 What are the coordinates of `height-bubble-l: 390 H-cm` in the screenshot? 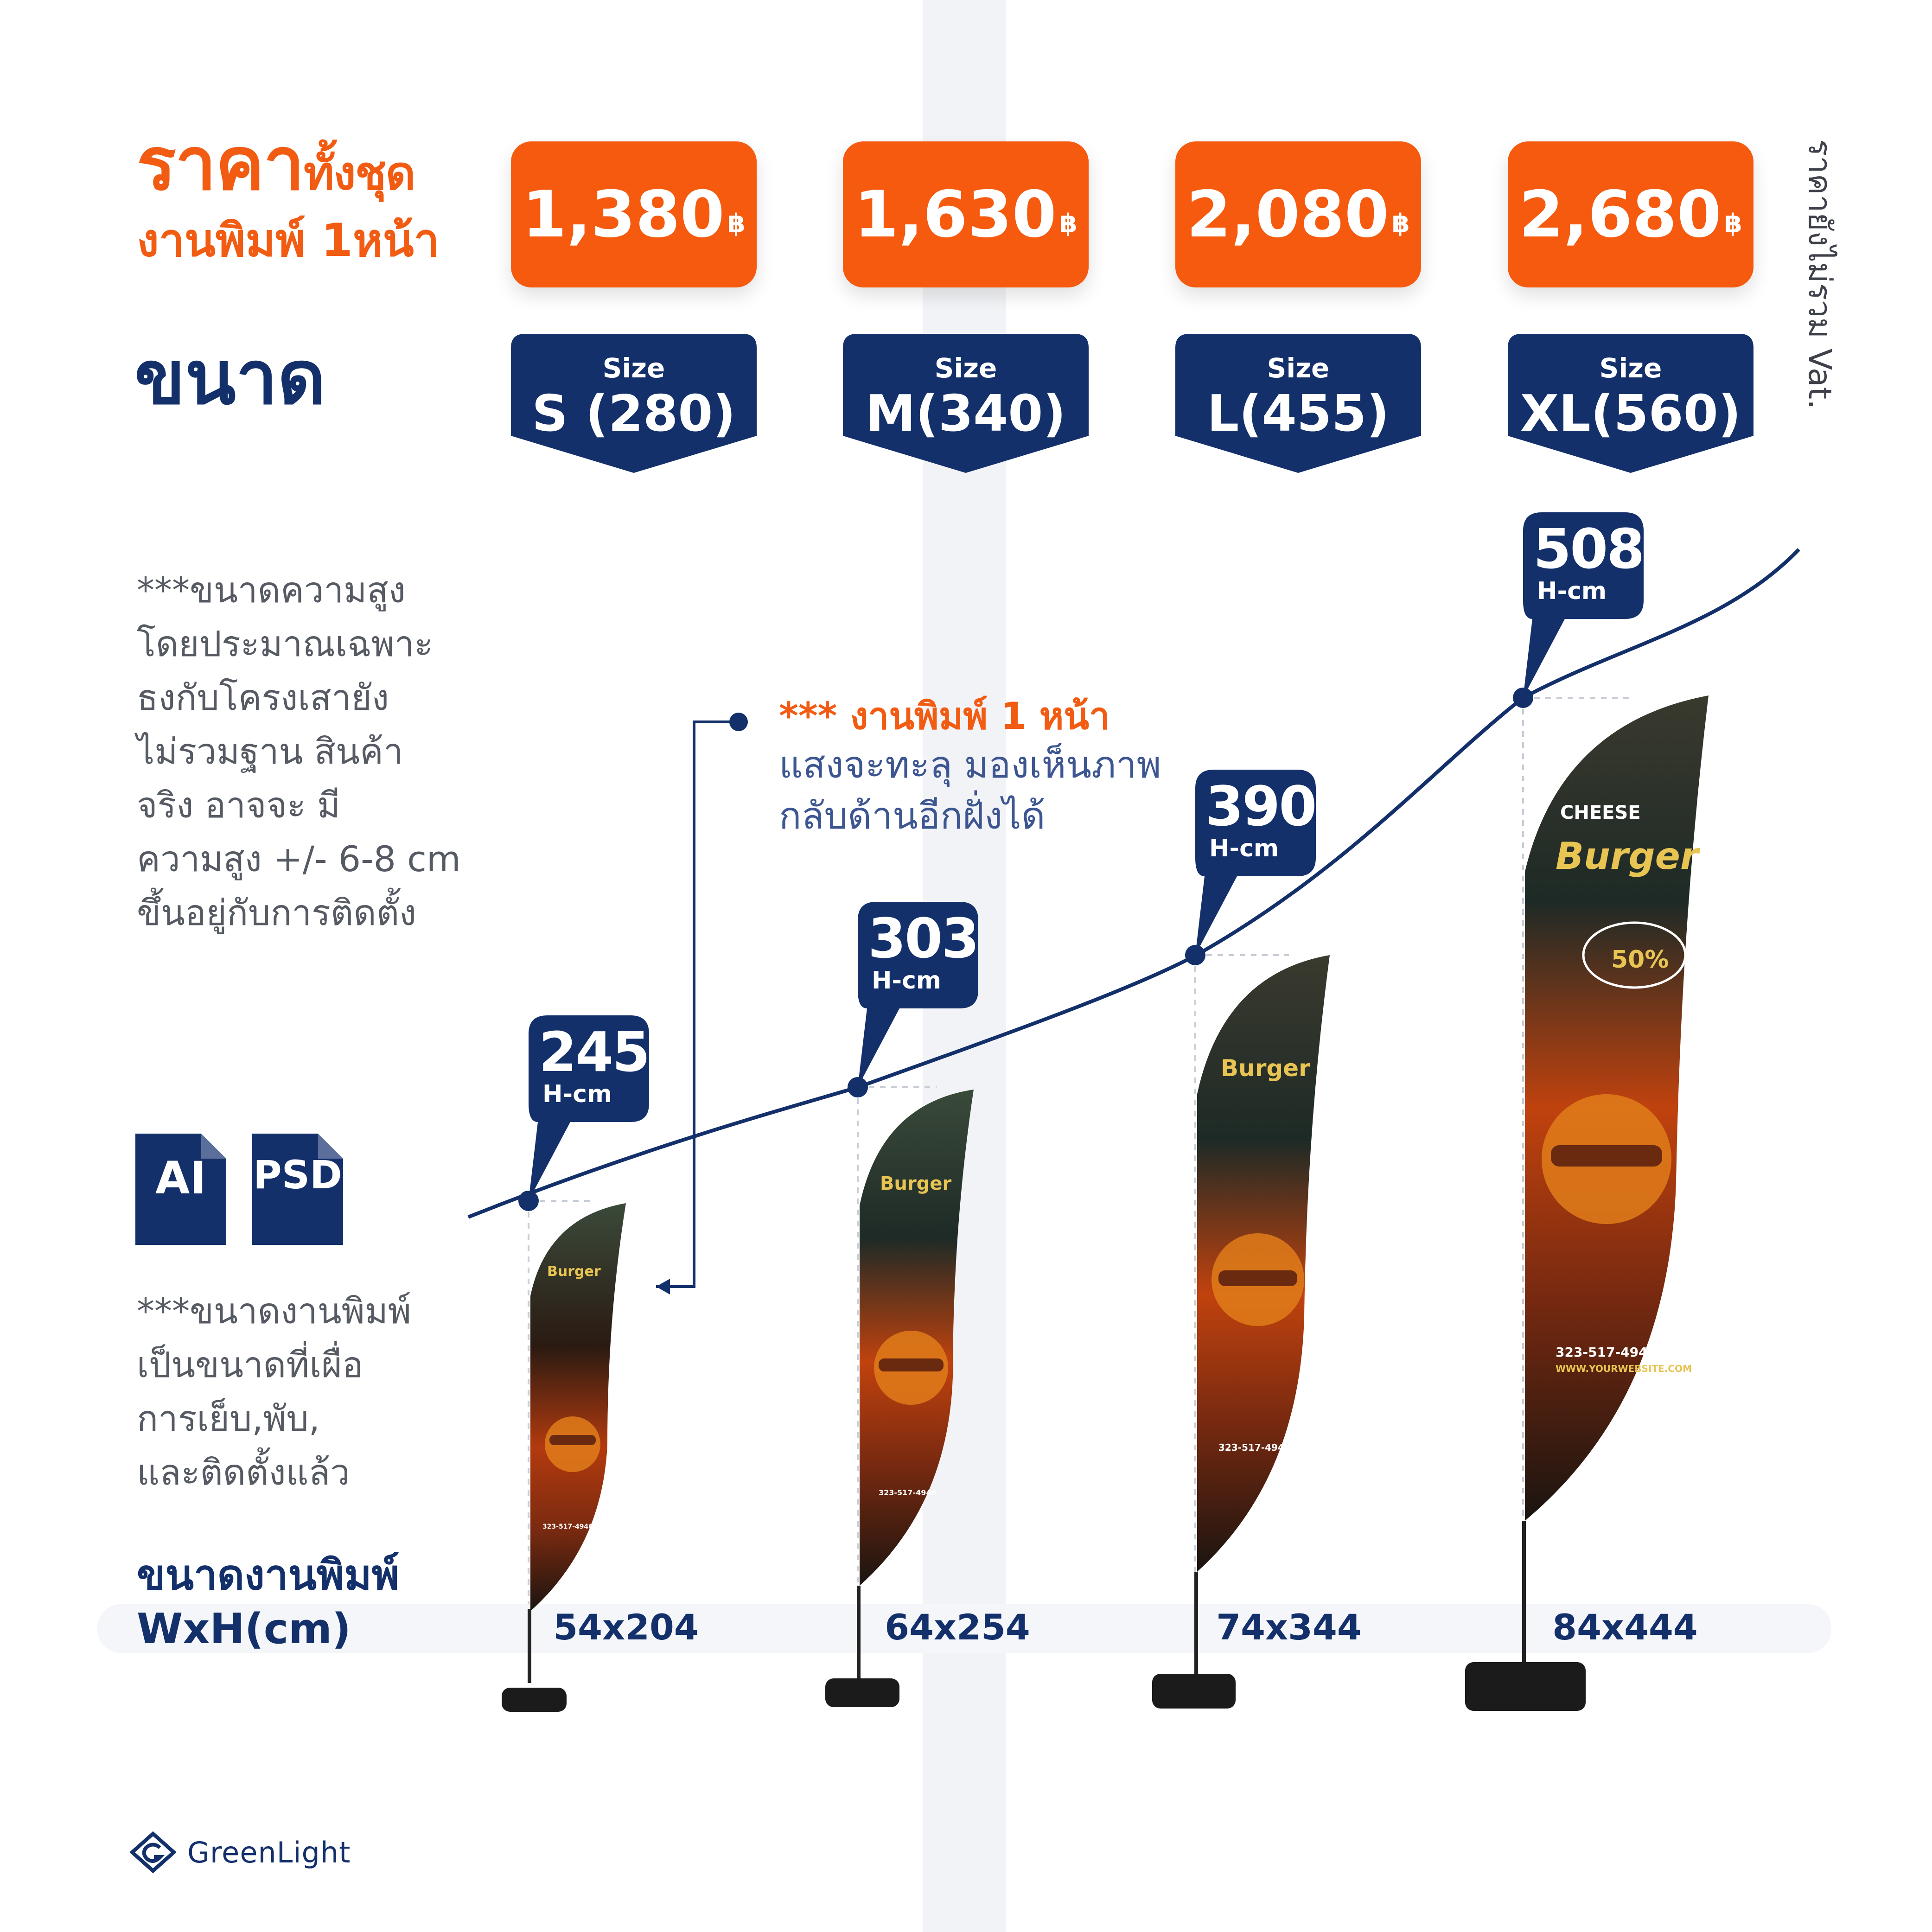 It's located at (1256, 863).